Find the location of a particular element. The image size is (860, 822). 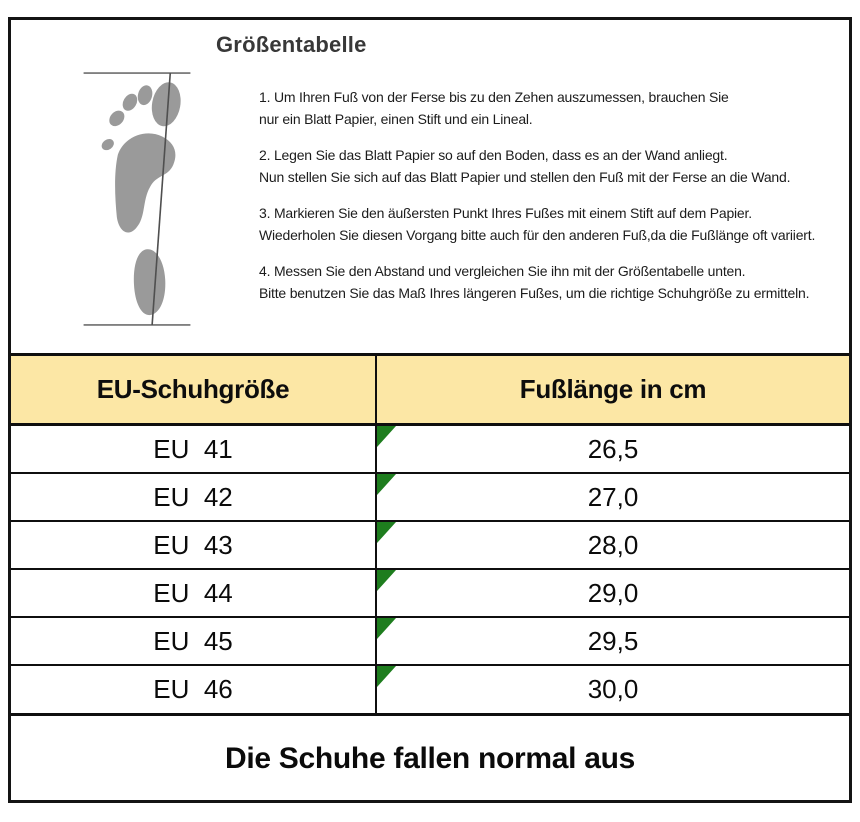

column-header-eu-size: EU-Schuhgröße is located at coordinates (194, 389).